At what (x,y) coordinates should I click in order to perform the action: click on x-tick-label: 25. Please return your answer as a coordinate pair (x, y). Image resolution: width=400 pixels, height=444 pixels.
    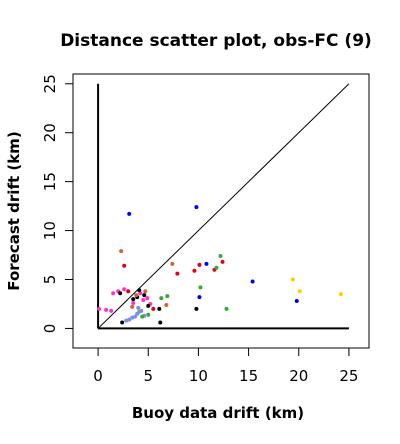
    Looking at the image, I should click on (348, 376).